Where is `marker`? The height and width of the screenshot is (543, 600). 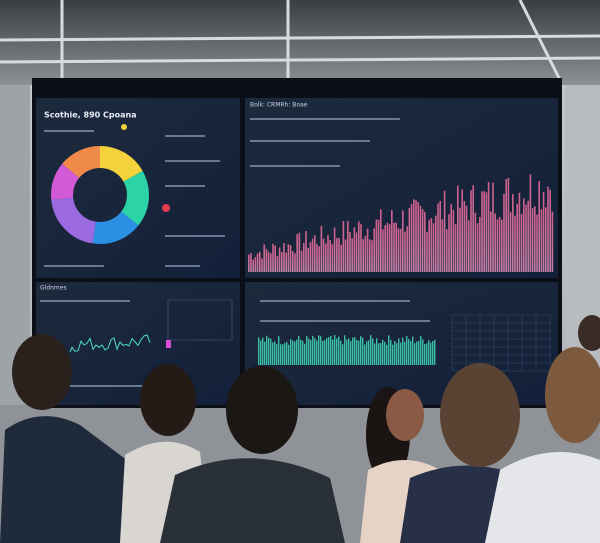
marker is located at coordinates (168, 344).